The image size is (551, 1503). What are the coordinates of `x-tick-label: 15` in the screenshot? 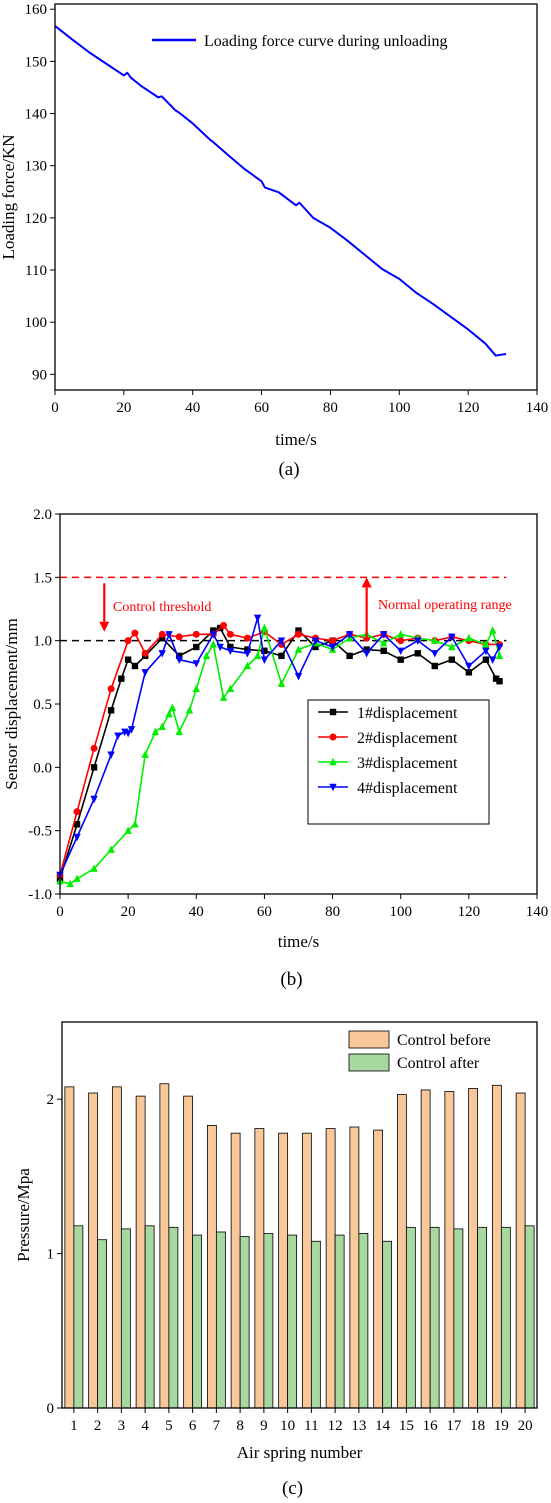 It's located at (406, 1426).